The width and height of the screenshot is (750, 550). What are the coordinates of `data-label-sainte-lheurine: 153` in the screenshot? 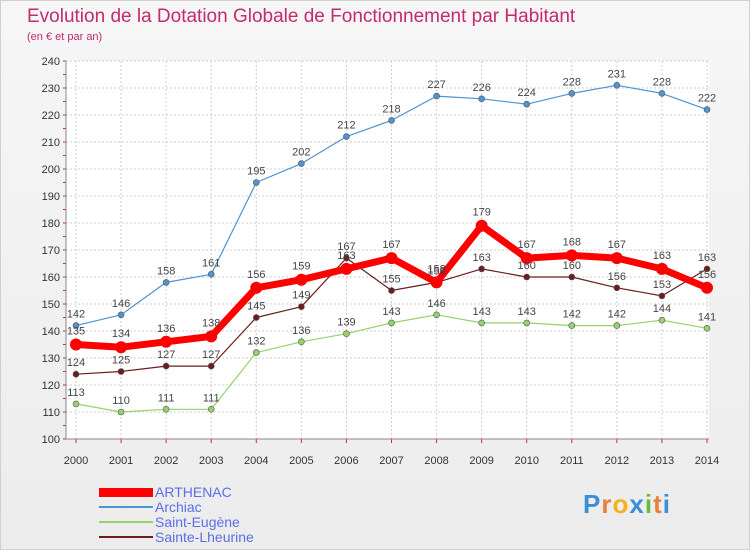 It's located at (662, 285).